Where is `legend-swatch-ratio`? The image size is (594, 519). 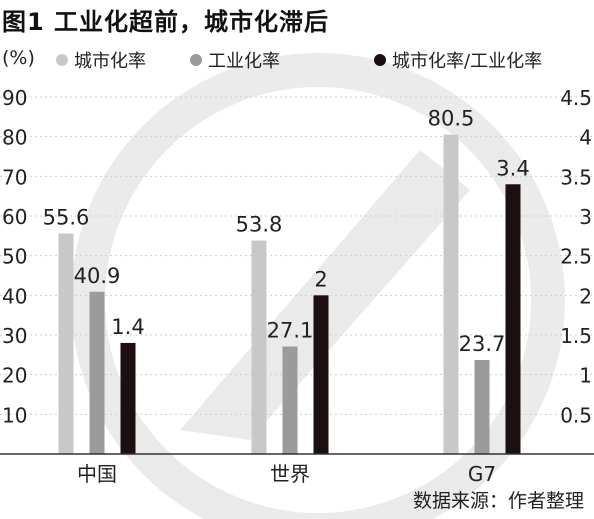 legend-swatch-ratio is located at coordinates (380, 60).